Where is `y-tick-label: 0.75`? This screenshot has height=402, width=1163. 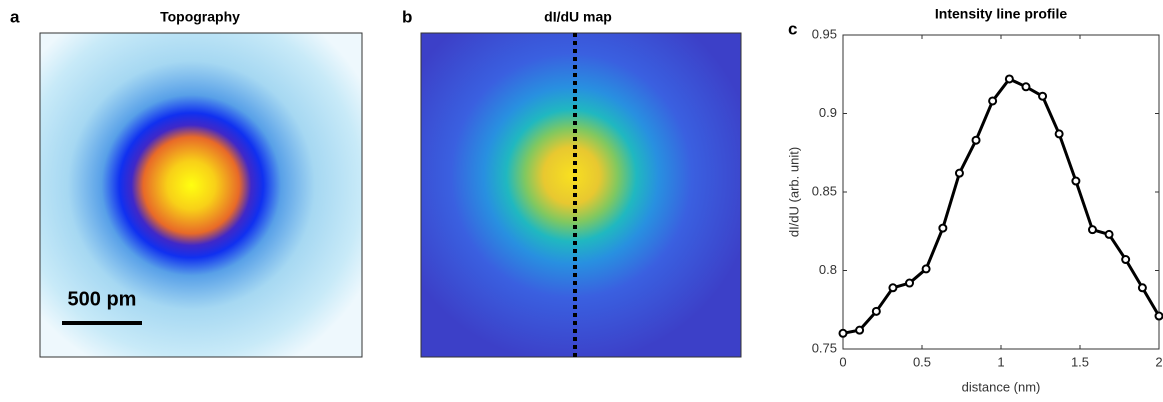
y-tick-label: 0.75 is located at coordinates (824, 347).